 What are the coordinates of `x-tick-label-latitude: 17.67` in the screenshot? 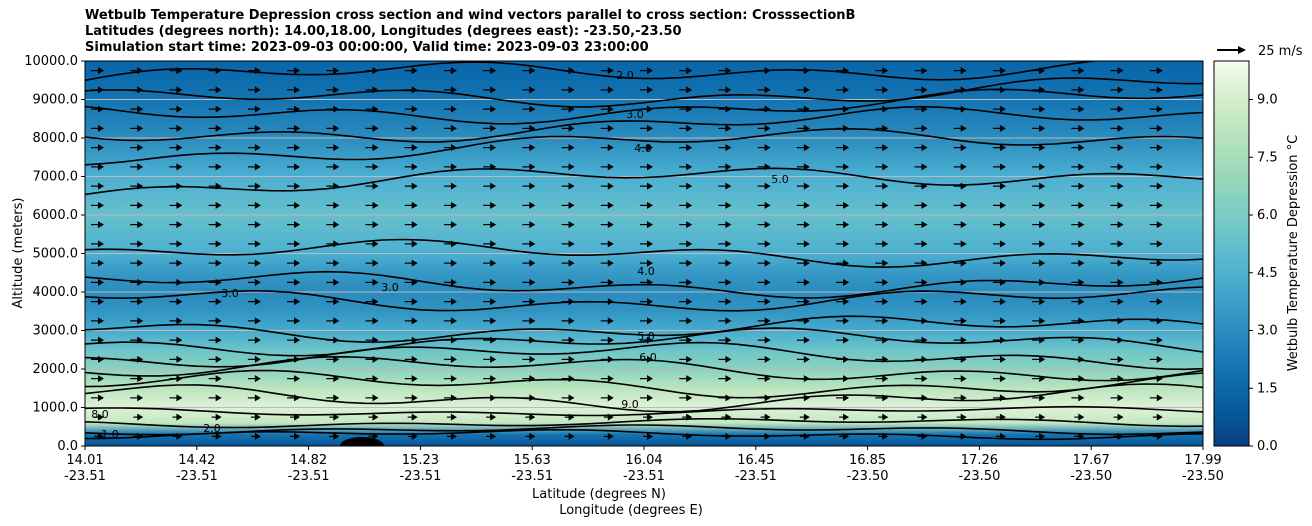 It's located at (1091, 460).